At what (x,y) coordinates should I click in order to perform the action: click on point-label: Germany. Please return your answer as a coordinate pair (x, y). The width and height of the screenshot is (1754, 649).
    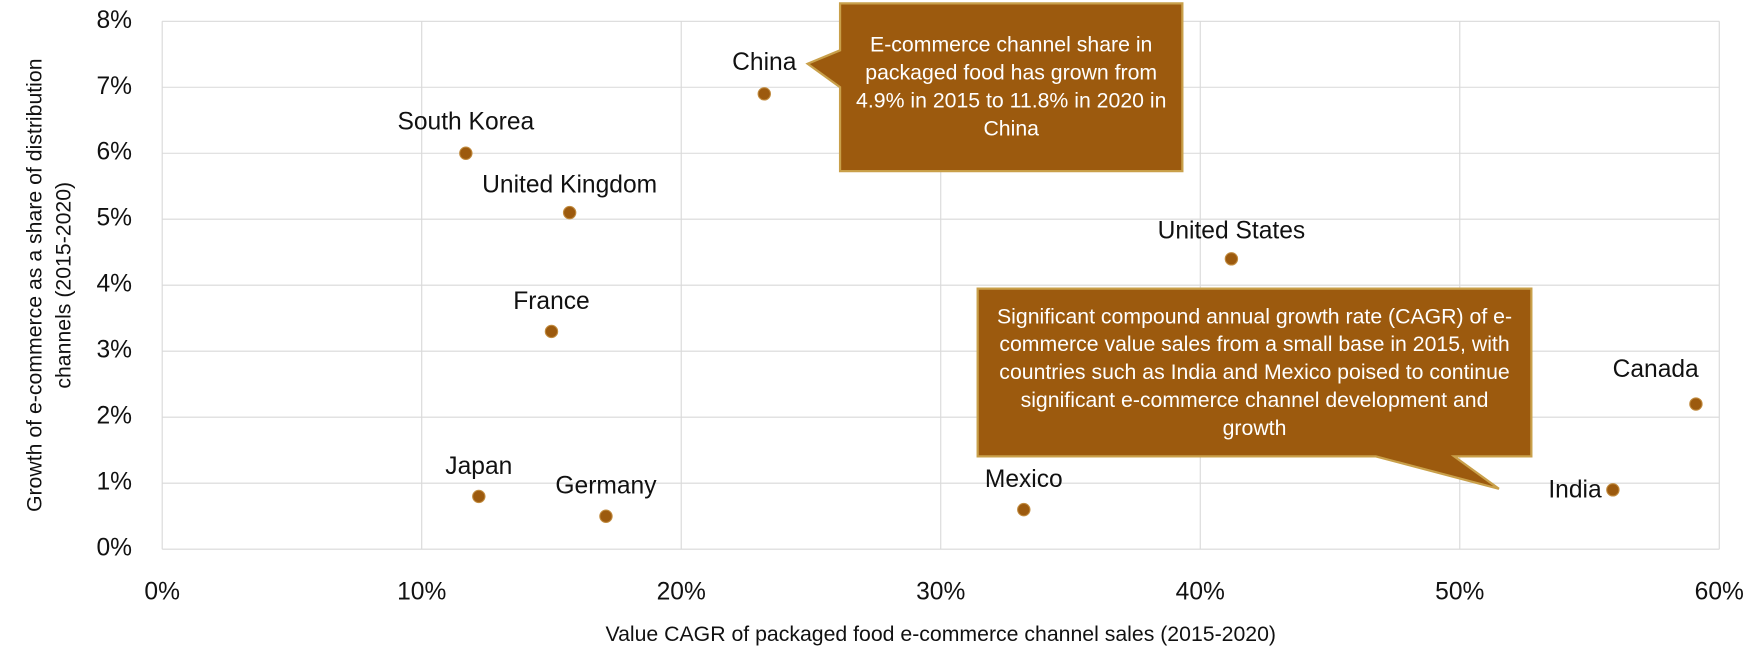
    Looking at the image, I should click on (606, 486).